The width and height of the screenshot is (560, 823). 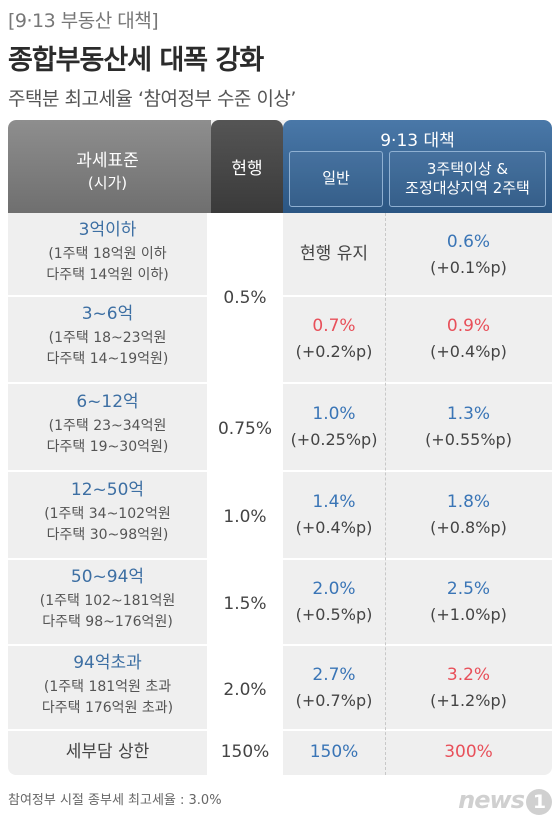 I want to click on multi-rate-value: 0.6%, so click(x=468, y=242).